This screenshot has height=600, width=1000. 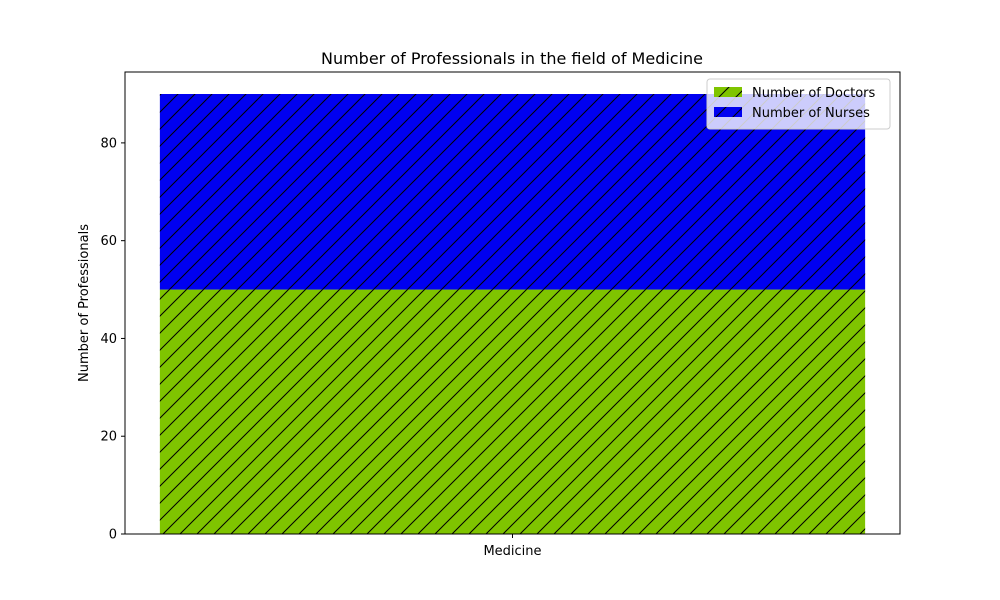 I want to click on legend-label: Number of Nurses, so click(x=811, y=113).